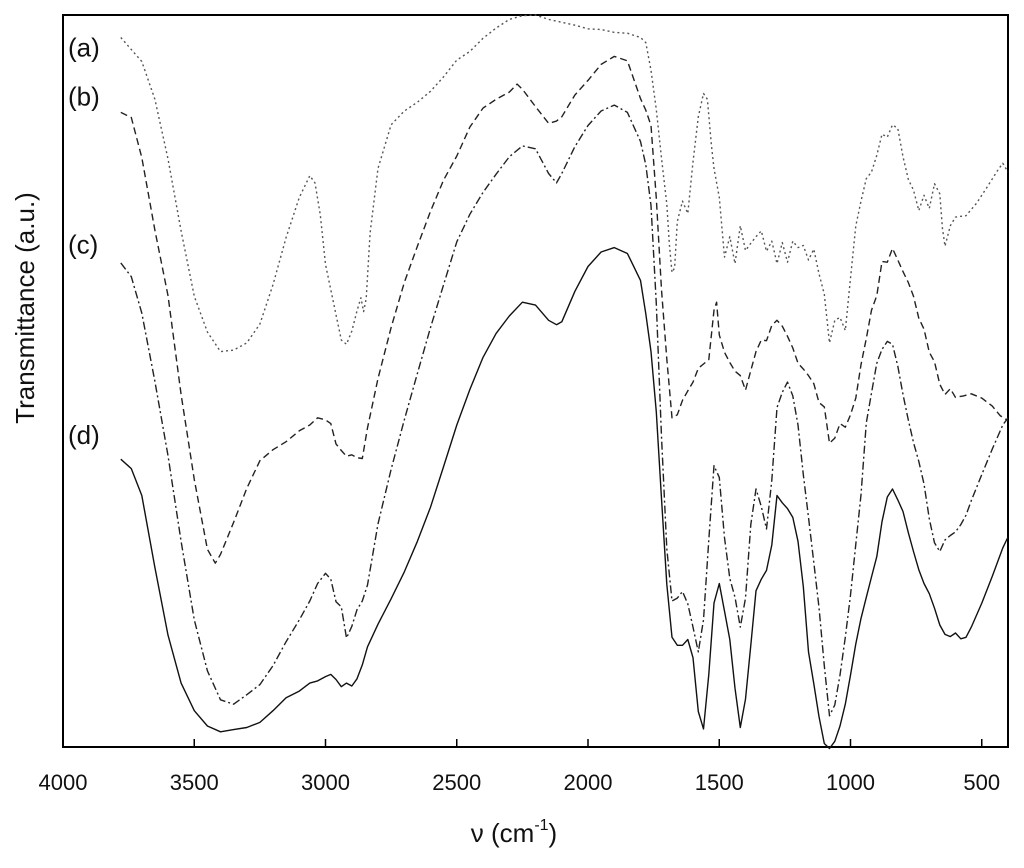 This screenshot has height=868, width=1024. Describe the element at coordinates (325, 782) in the screenshot. I see `x-tick-label: 3000` at that location.